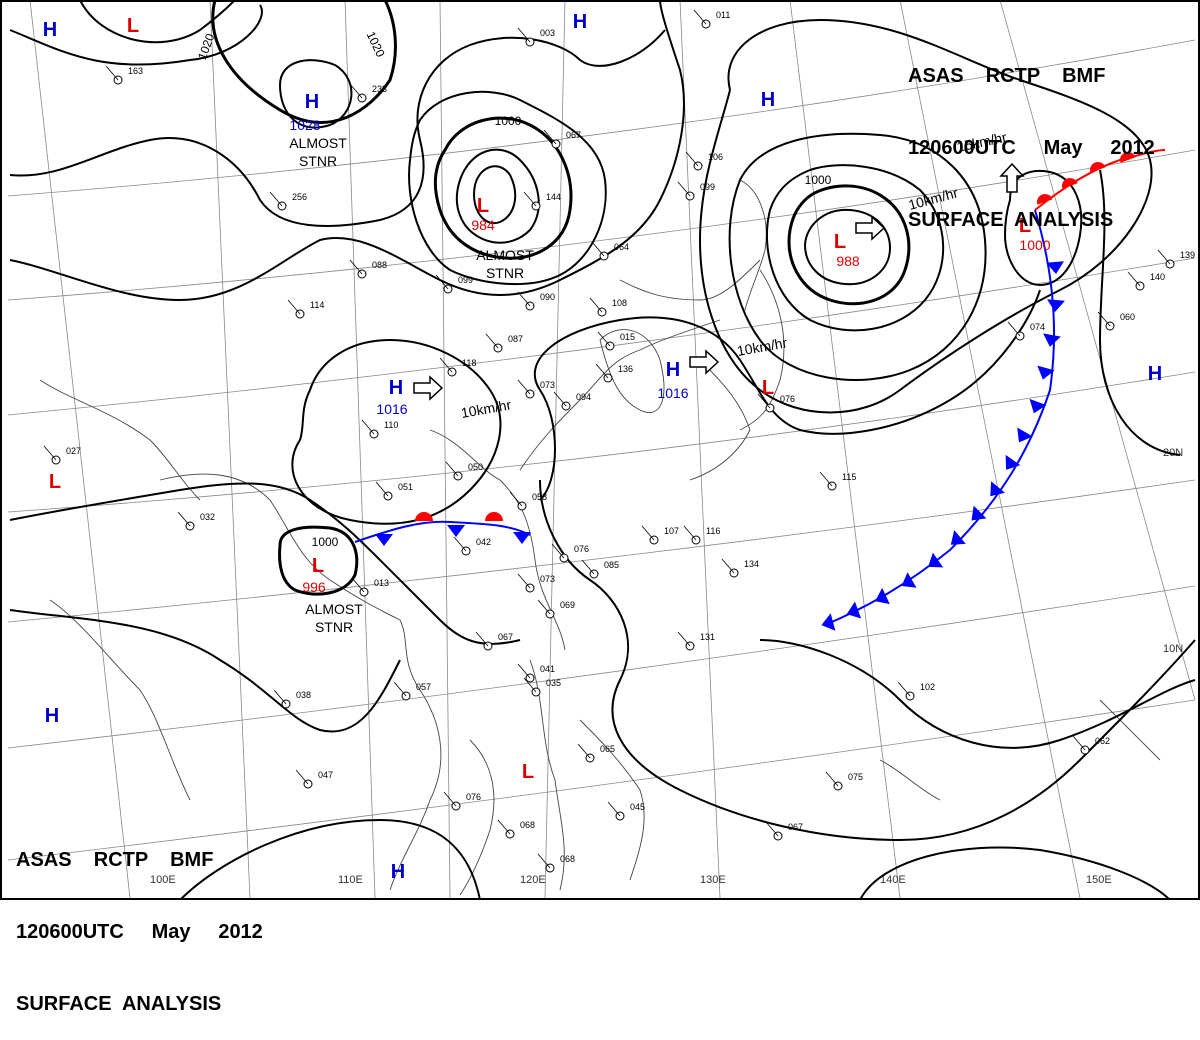 This screenshot has width=1200, height=1040. I want to click on station-pressure-label: 074, so click(1037, 327).